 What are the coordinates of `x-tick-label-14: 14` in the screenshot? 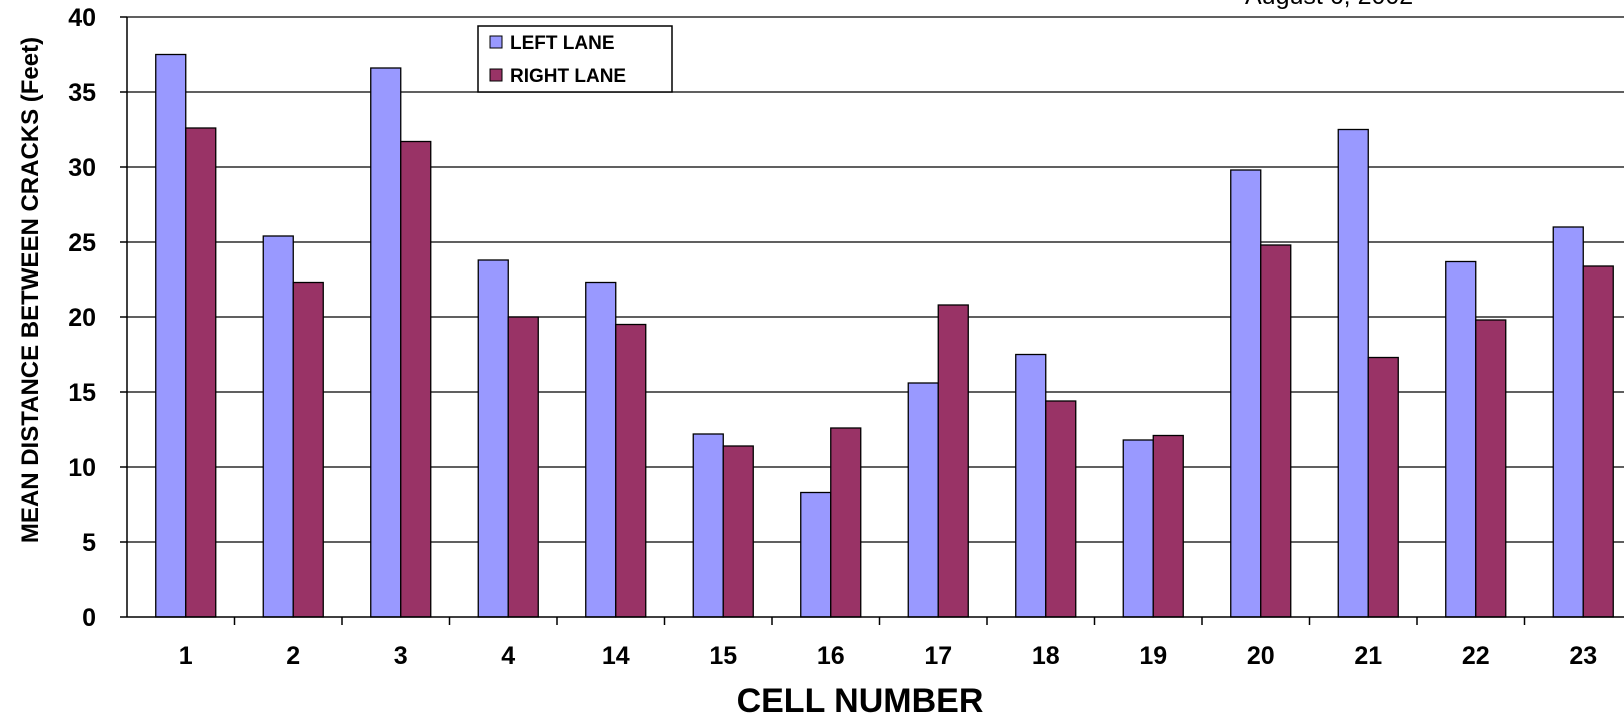 It's located at (616, 656).